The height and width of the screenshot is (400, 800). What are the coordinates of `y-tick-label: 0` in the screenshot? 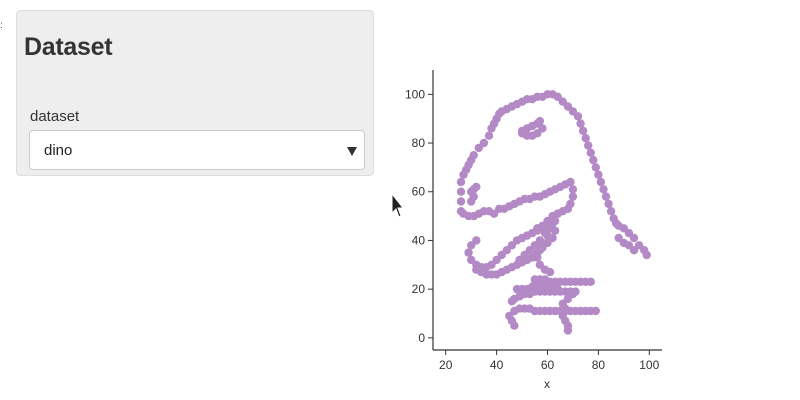 It's located at (421, 338).